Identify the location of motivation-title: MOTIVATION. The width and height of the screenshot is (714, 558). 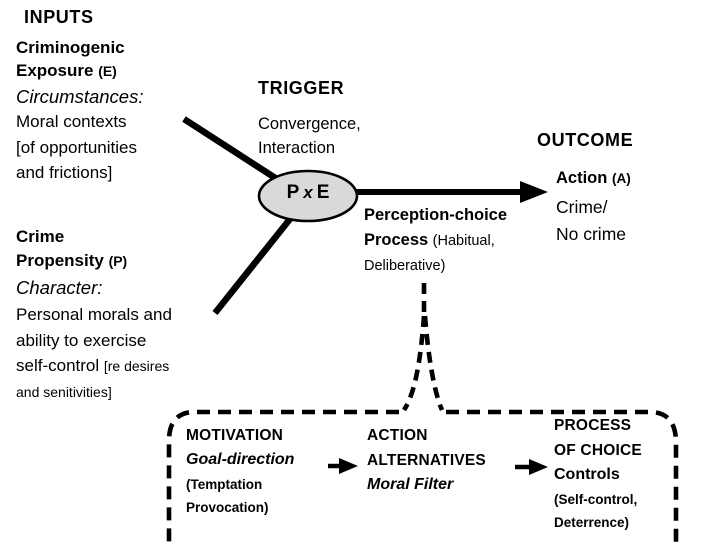
(234, 435).